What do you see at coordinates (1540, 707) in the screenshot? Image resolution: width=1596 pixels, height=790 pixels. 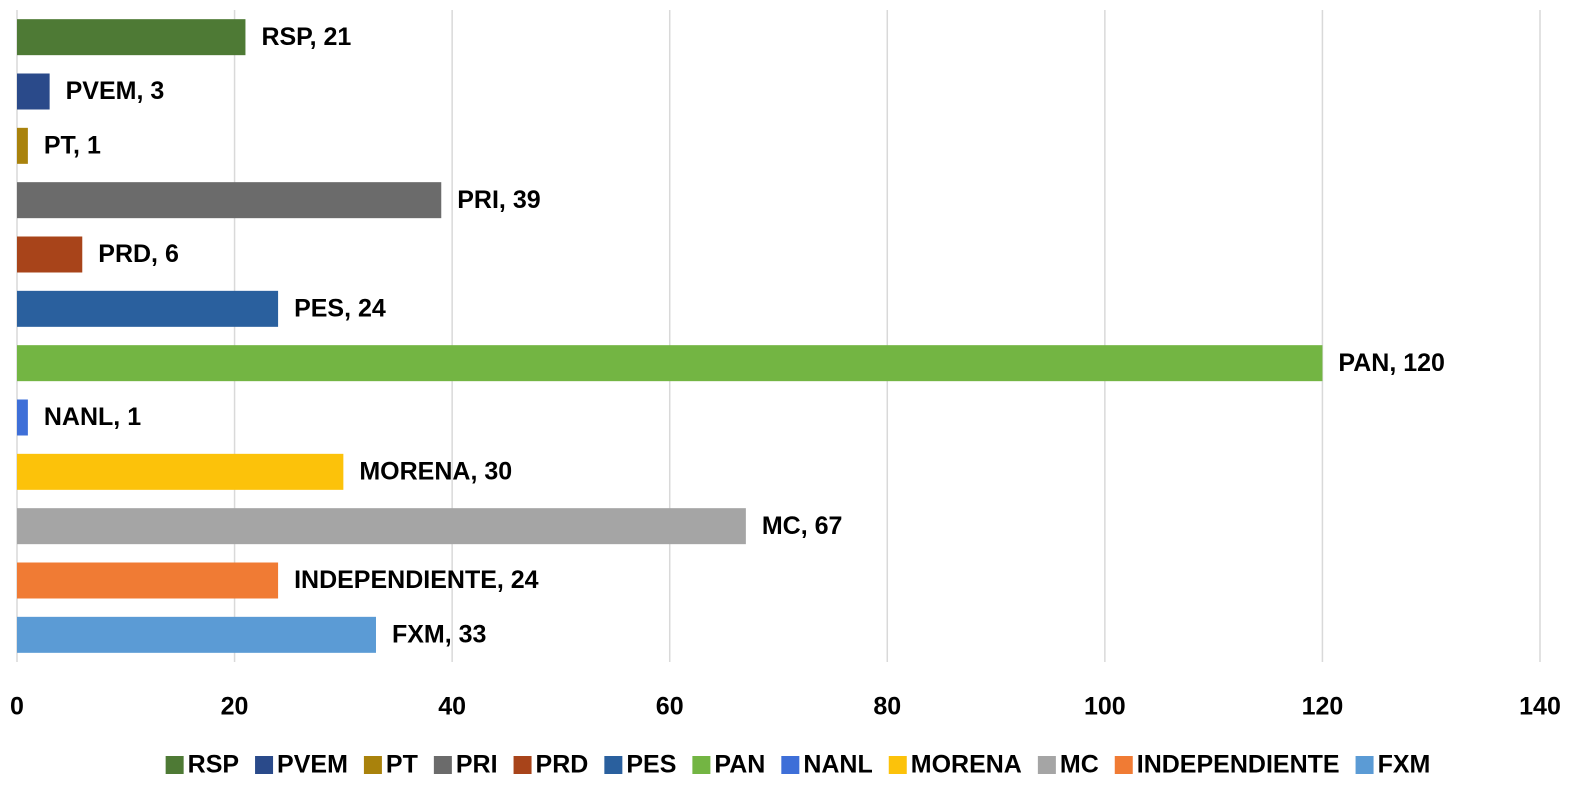 I see `x-tick-label: 140` at bounding box center [1540, 707].